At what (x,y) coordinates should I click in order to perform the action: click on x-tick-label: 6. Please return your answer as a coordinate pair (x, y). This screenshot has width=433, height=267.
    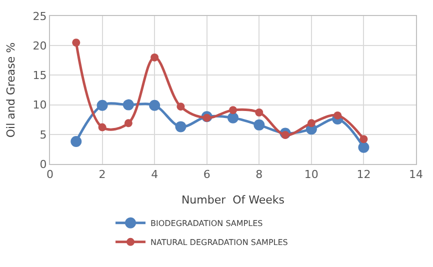
    Looking at the image, I should click on (206, 175).